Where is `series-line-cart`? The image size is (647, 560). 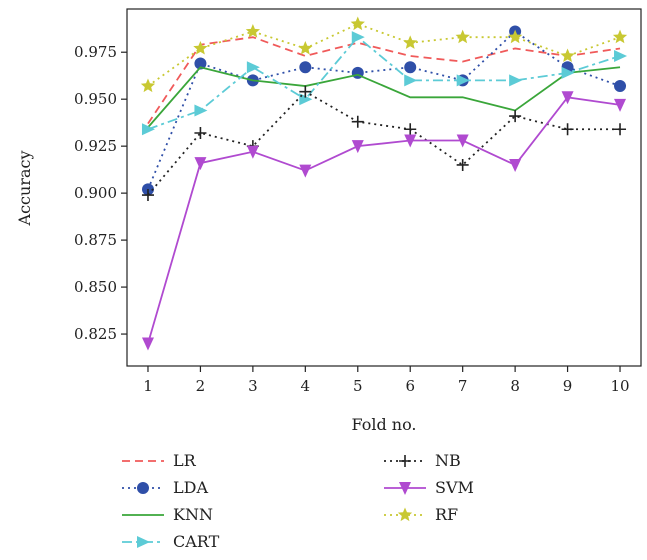
series-line-cart is located at coordinates (384, 83).